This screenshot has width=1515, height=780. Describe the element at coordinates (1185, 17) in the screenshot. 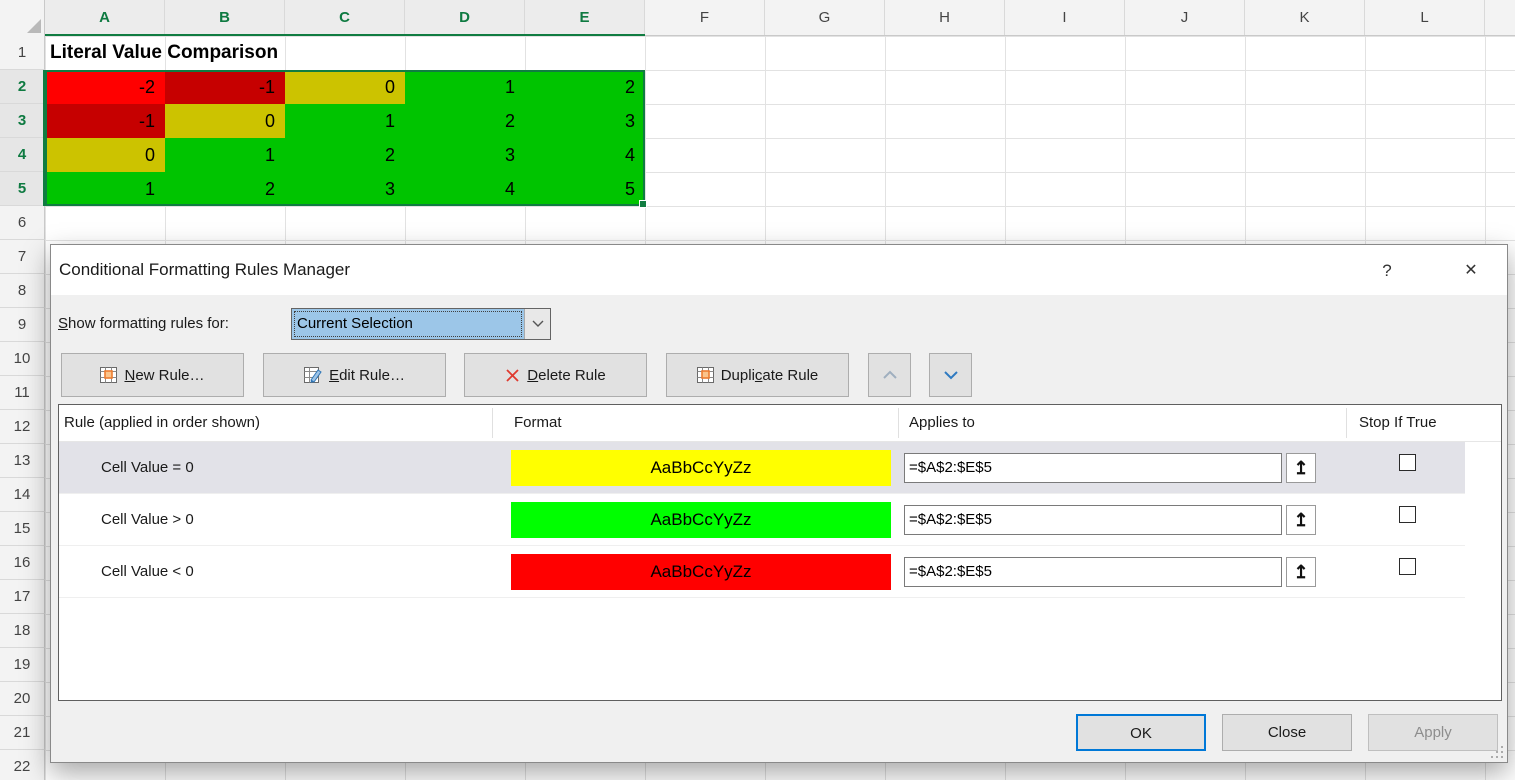

I see `column-header-j: J` at that location.